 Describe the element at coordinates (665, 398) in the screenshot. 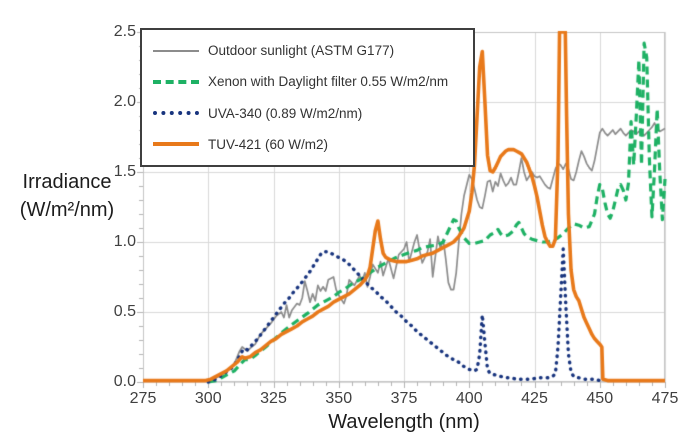

I see `x-tick-label-475: 475` at that location.